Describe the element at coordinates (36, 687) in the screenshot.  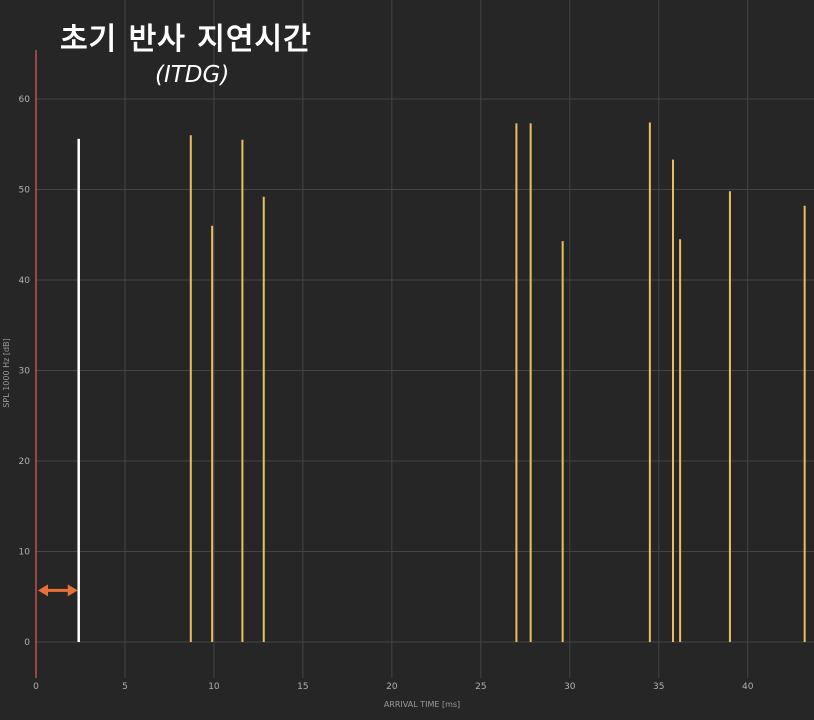
I see `x-tick-label: 0` at that location.